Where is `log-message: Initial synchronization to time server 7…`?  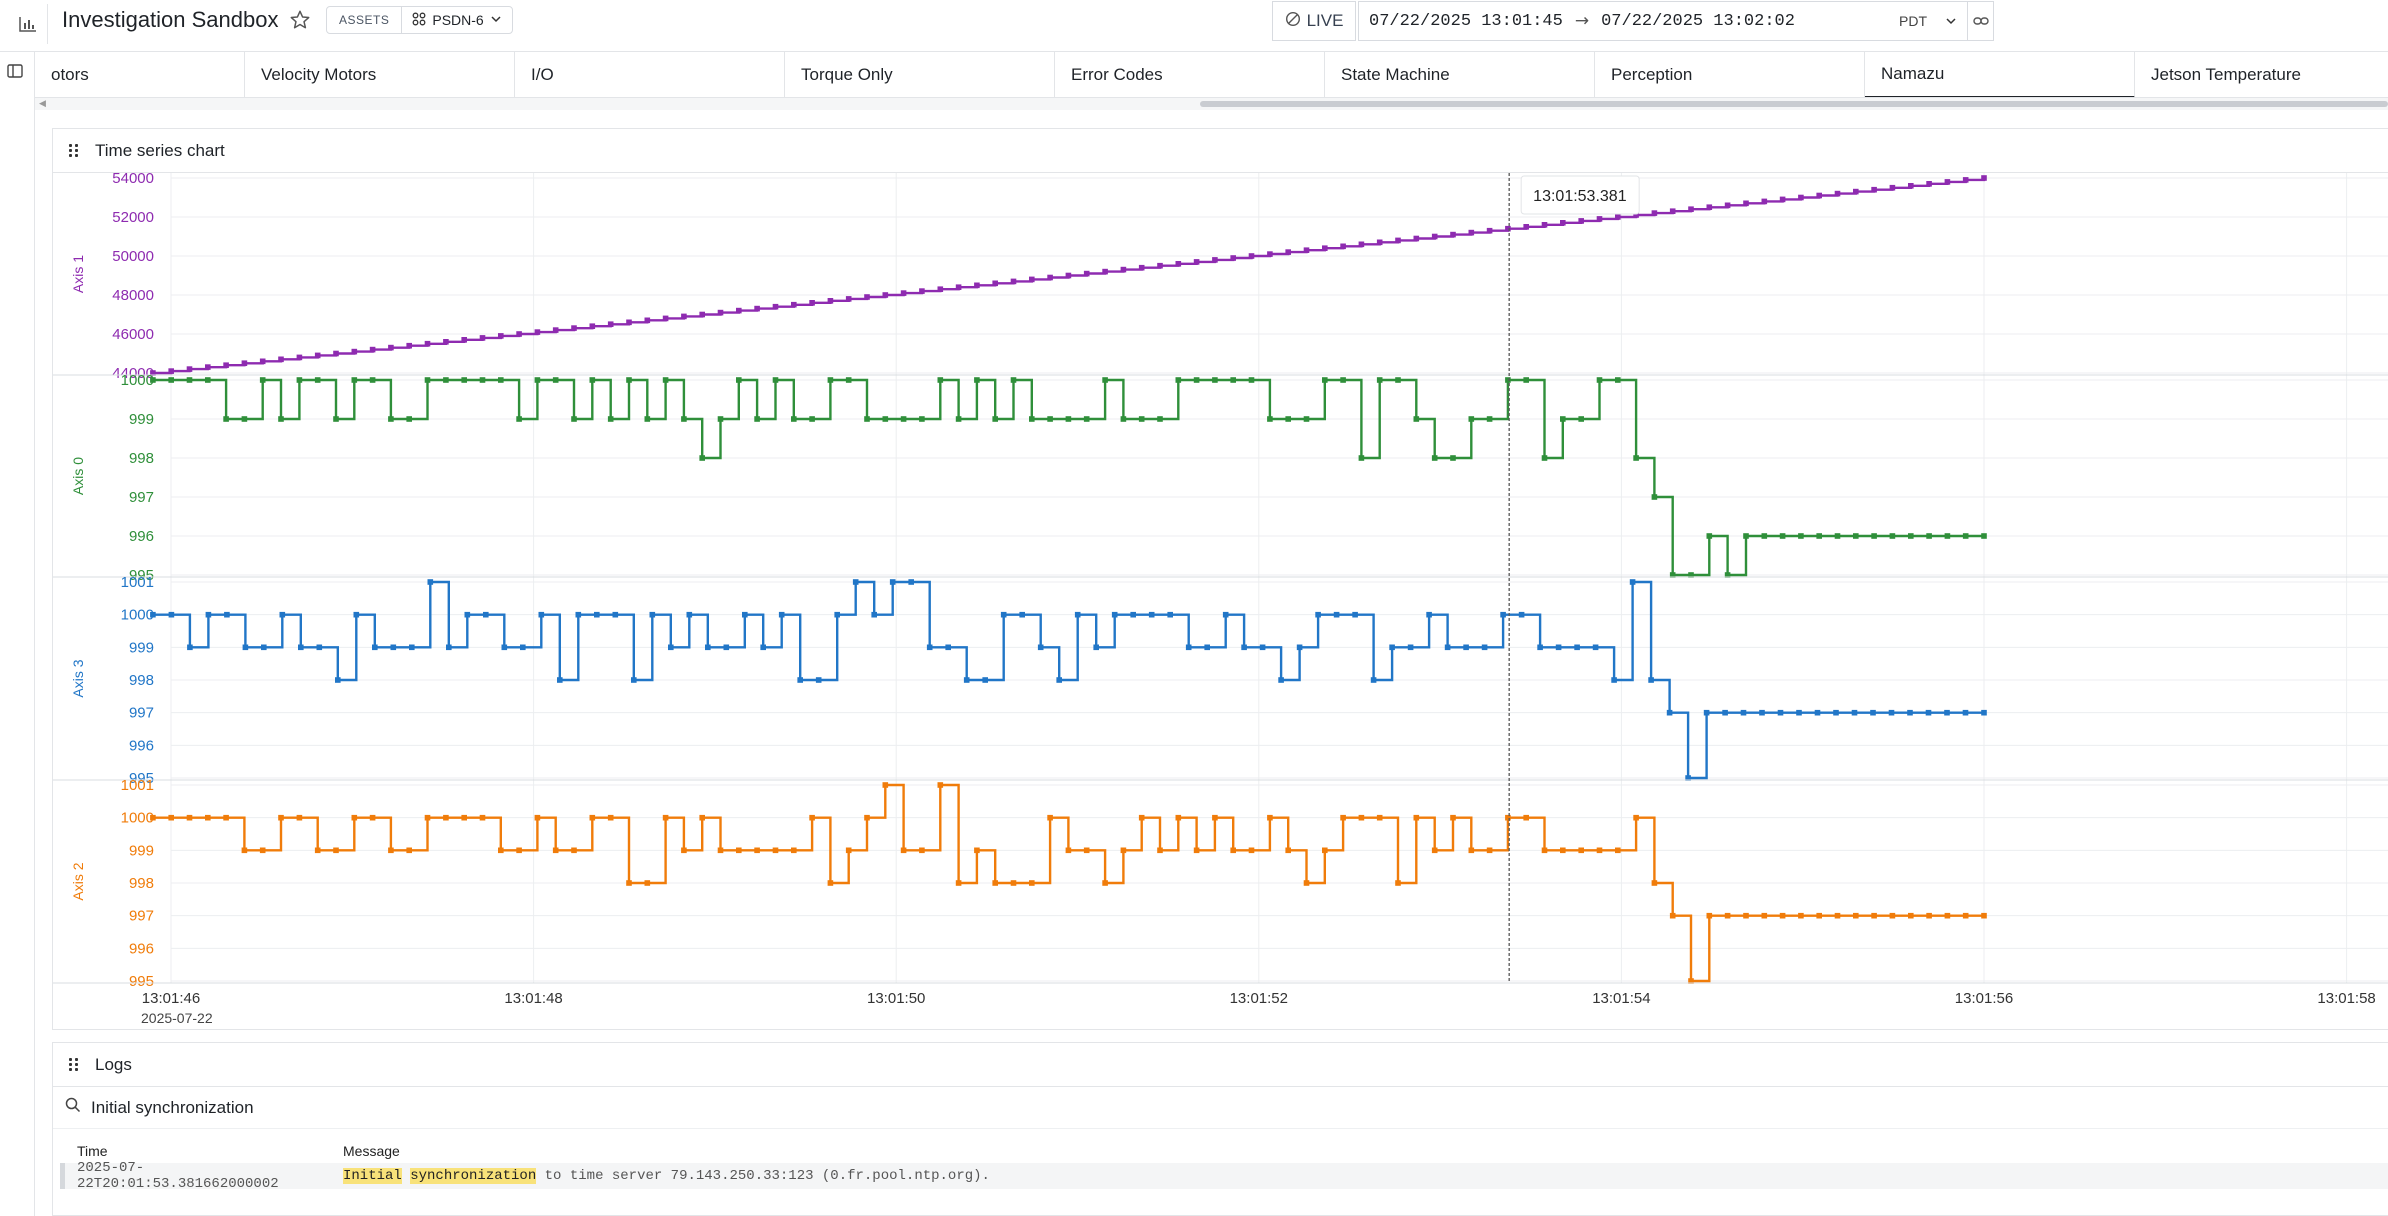 log-message: Initial synchronization to time server 7… is located at coordinates (666, 1176).